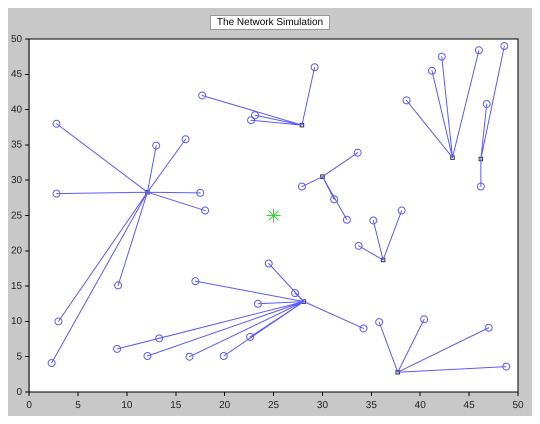 The width and height of the screenshot is (540, 424). I want to click on y-tick-label: 50, so click(17, 39).